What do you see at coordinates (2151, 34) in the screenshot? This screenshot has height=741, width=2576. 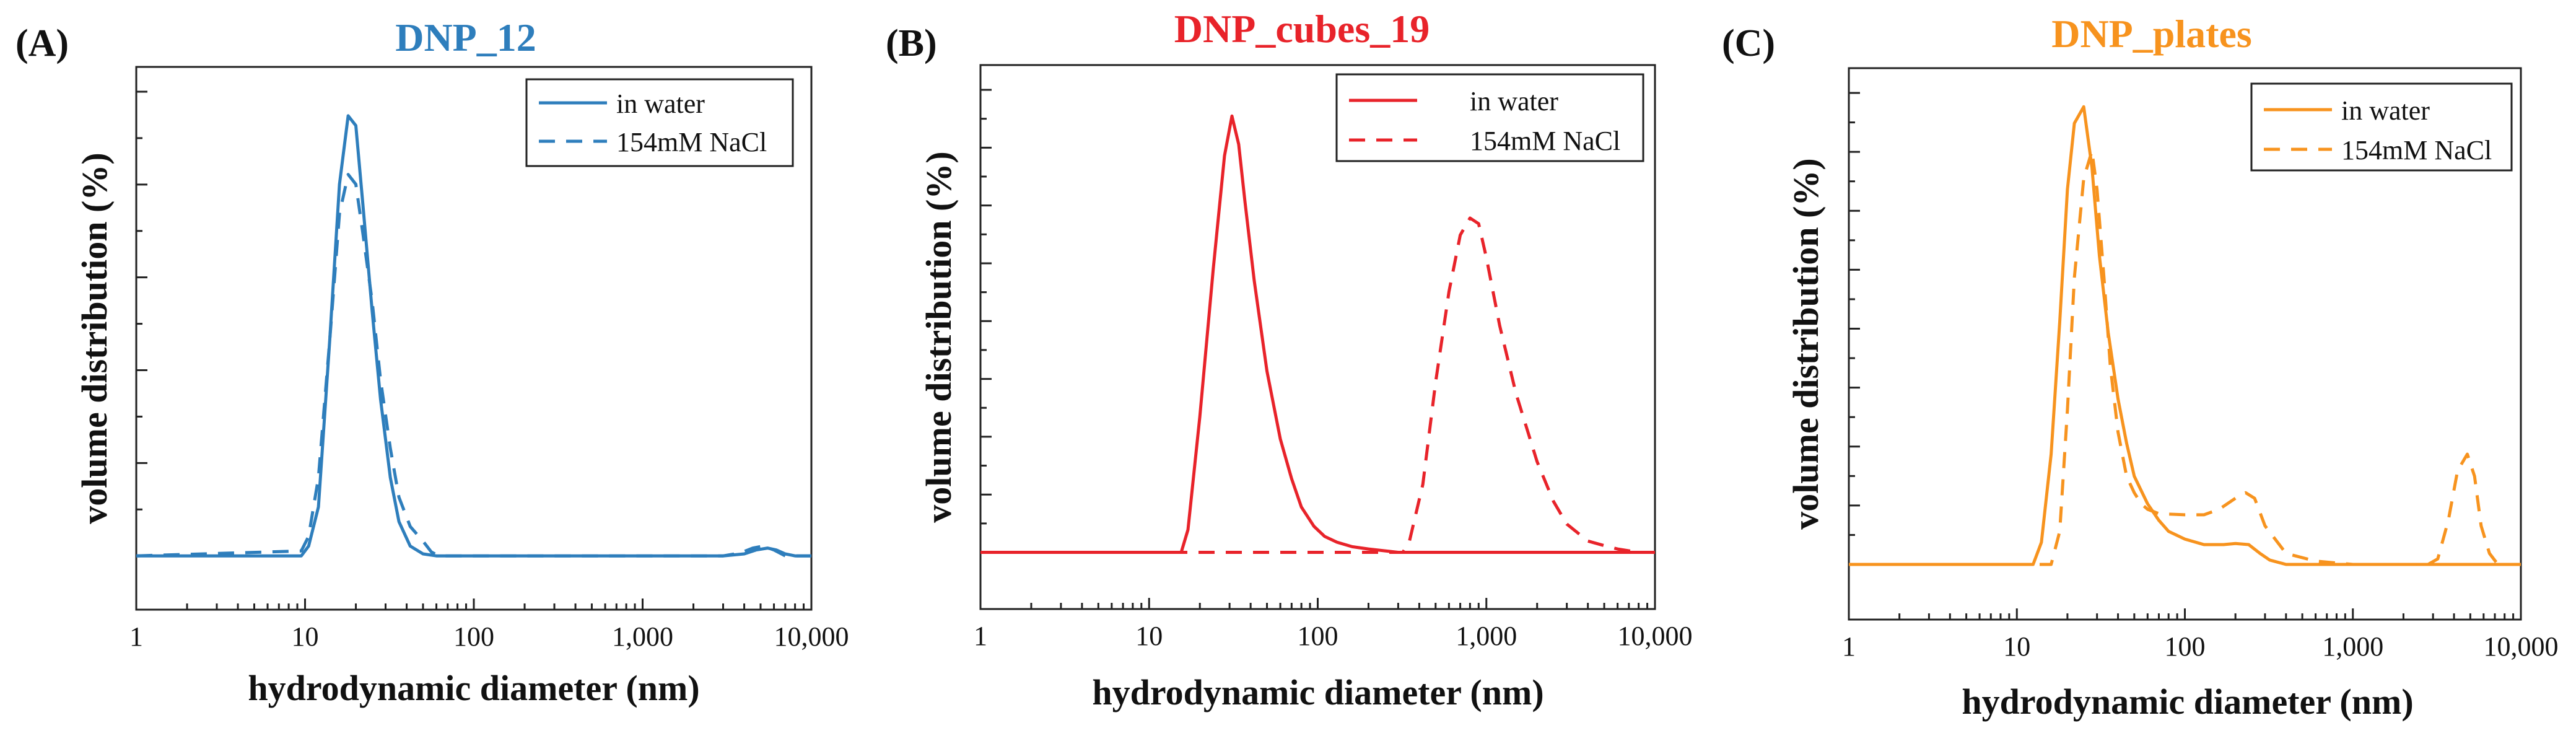 I see `chart-title: DNP_plates` at bounding box center [2151, 34].